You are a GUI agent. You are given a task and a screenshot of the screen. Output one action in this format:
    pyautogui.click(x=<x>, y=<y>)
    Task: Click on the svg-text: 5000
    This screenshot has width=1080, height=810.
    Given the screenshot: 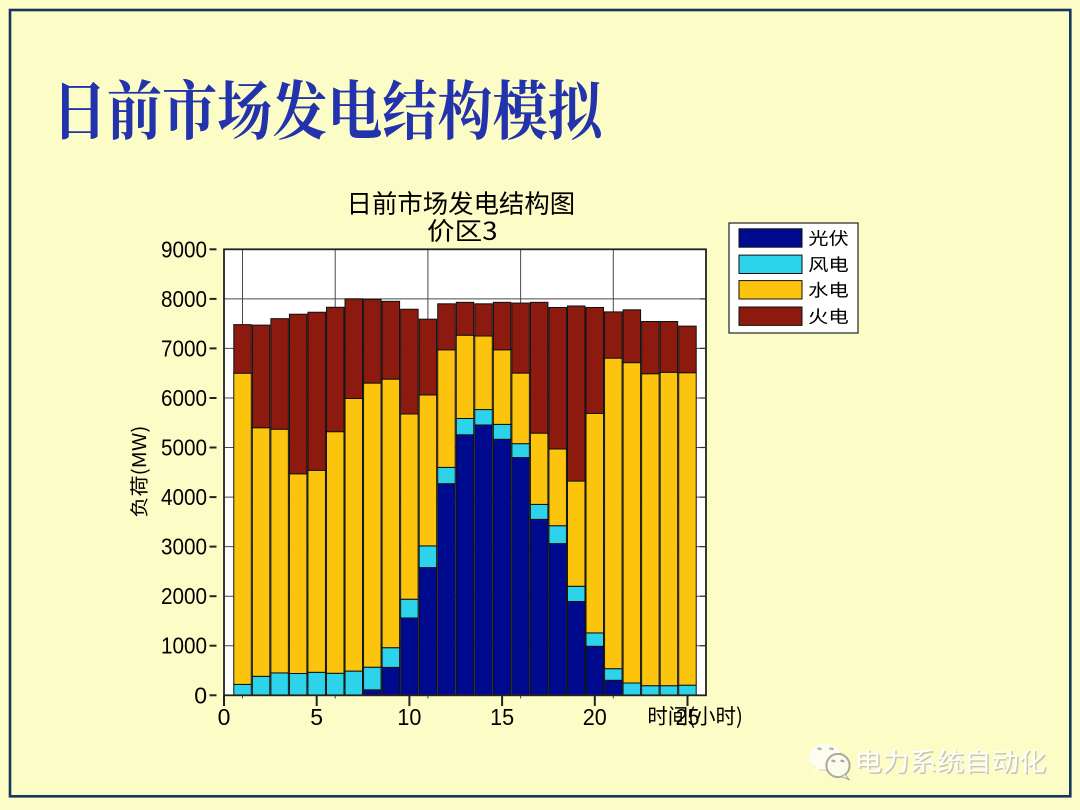 What is the action you would take?
    pyautogui.click(x=184, y=448)
    